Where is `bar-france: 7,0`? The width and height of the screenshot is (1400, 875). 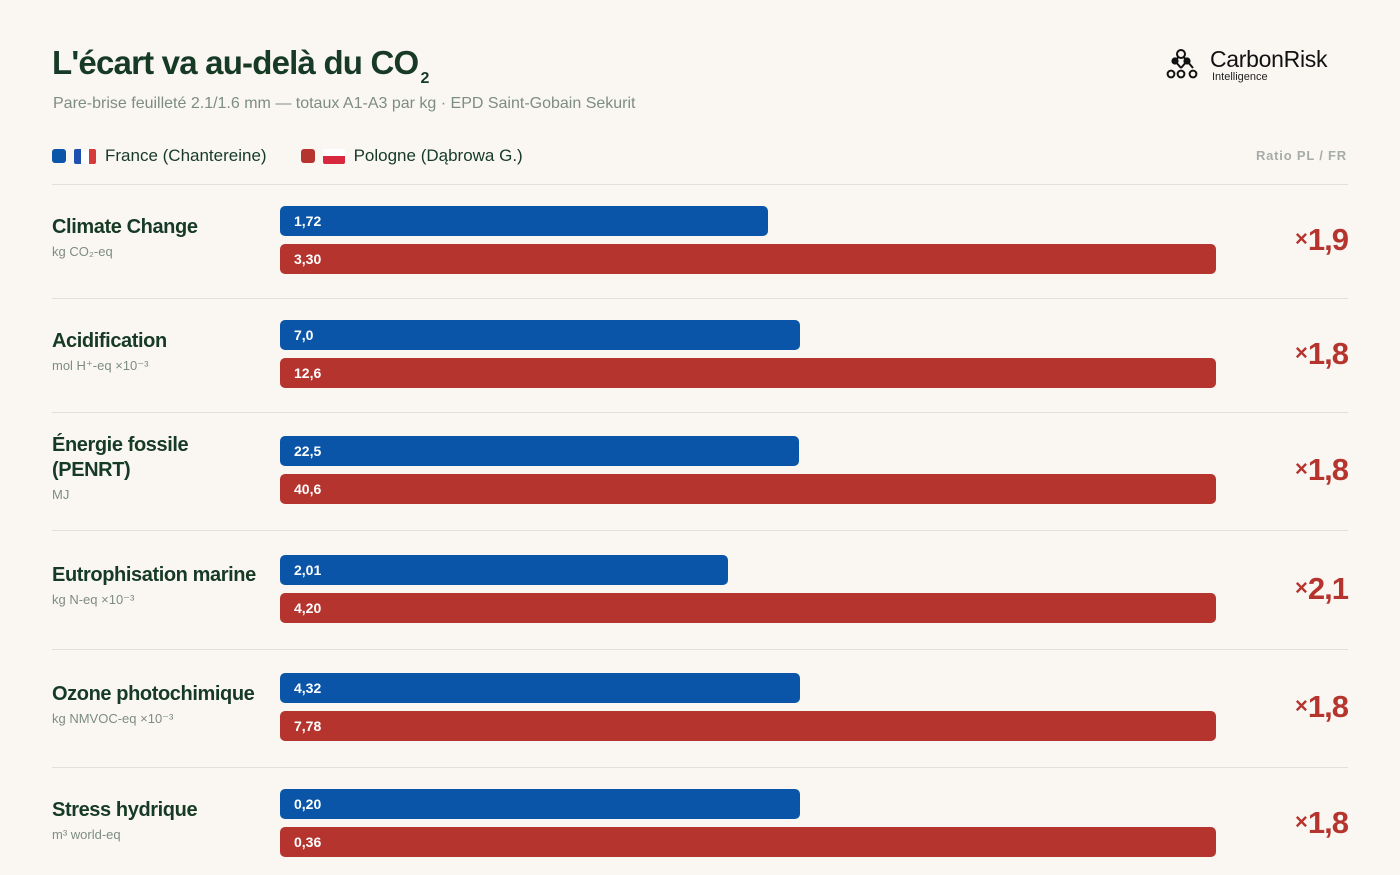 bar-france: 7,0 is located at coordinates (540, 335).